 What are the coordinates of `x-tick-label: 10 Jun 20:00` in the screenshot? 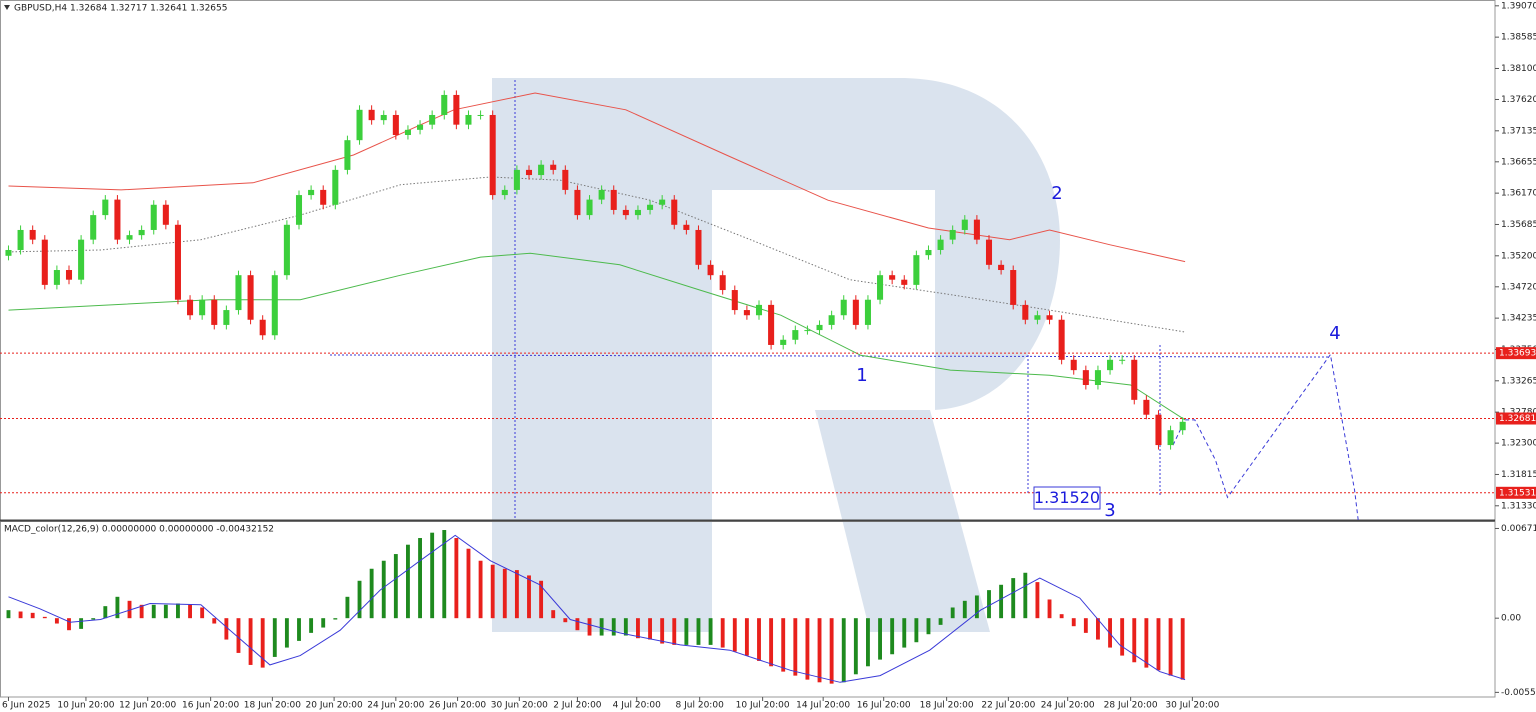 It's located at (85, 706).